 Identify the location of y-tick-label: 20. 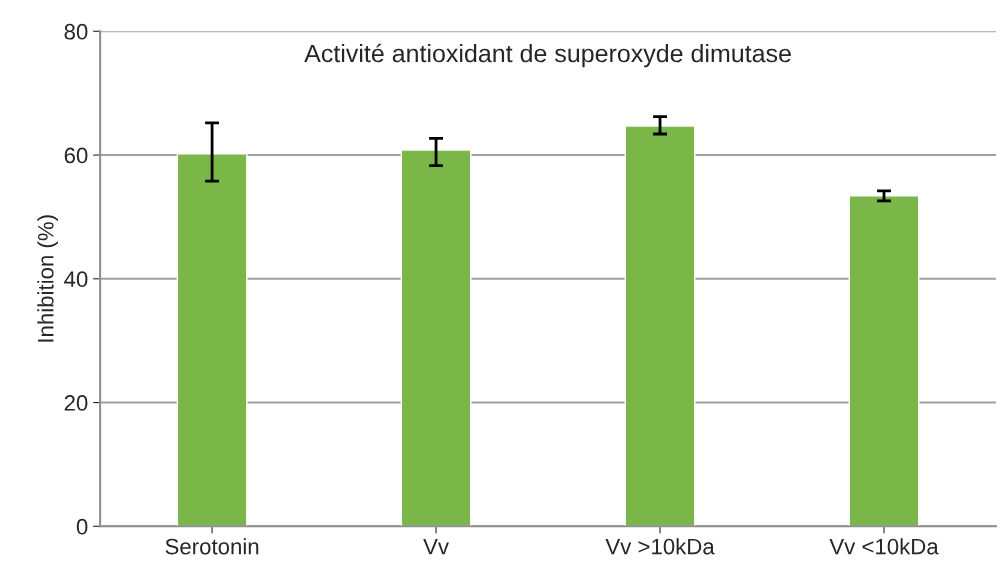
(76, 403).